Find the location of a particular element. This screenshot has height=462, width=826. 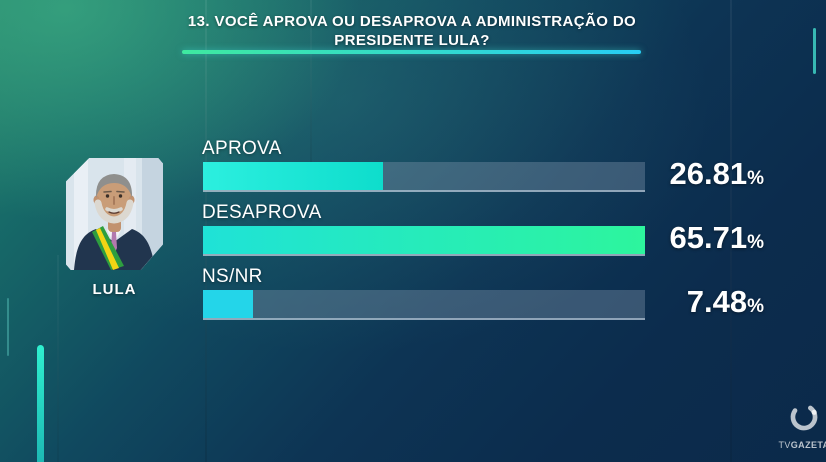

bar-track-desaprova is located at coordinates (424, 241).